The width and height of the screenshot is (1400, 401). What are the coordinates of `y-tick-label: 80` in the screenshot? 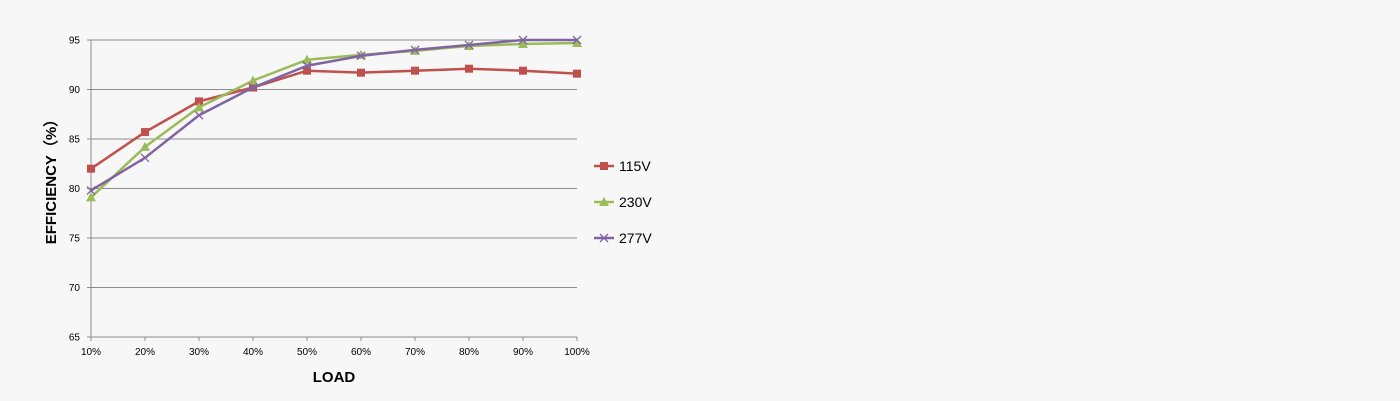 It's located at (75, 189).